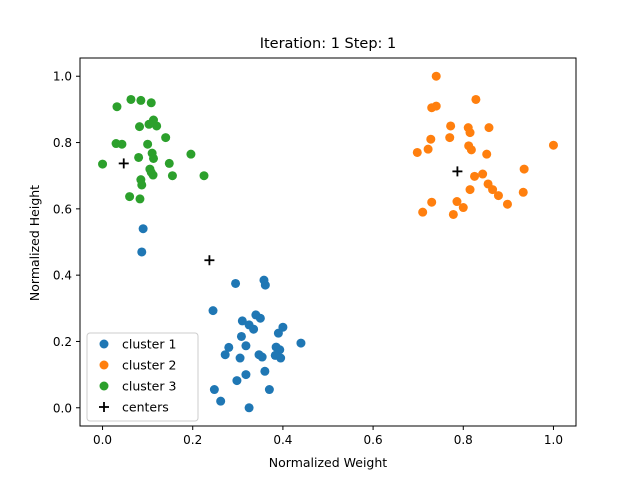 Image resolution: width=640 pixels, height=484 pixels. Describe the element at coordinates (328, 436) in the screenshot. I see `x-axis: 0.0 0.2 0.4 0.6 0.8 1.0` at that location.